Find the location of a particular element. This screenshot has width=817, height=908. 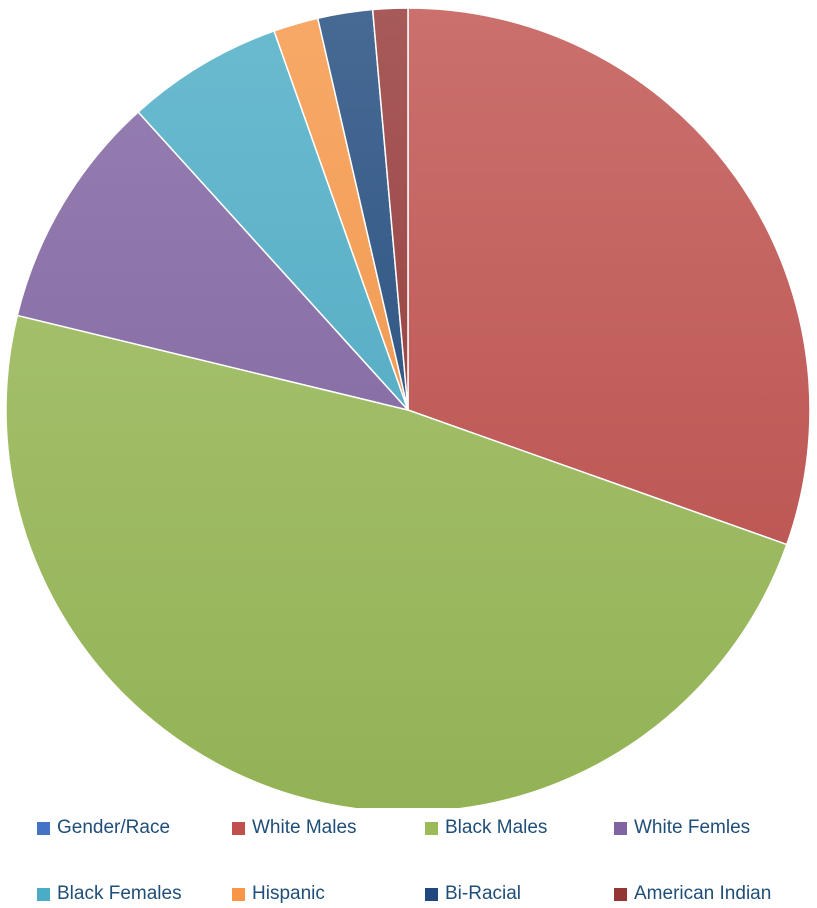

legend-item-bi-racial: Bi-Racial is located at coordinates (473, 894).